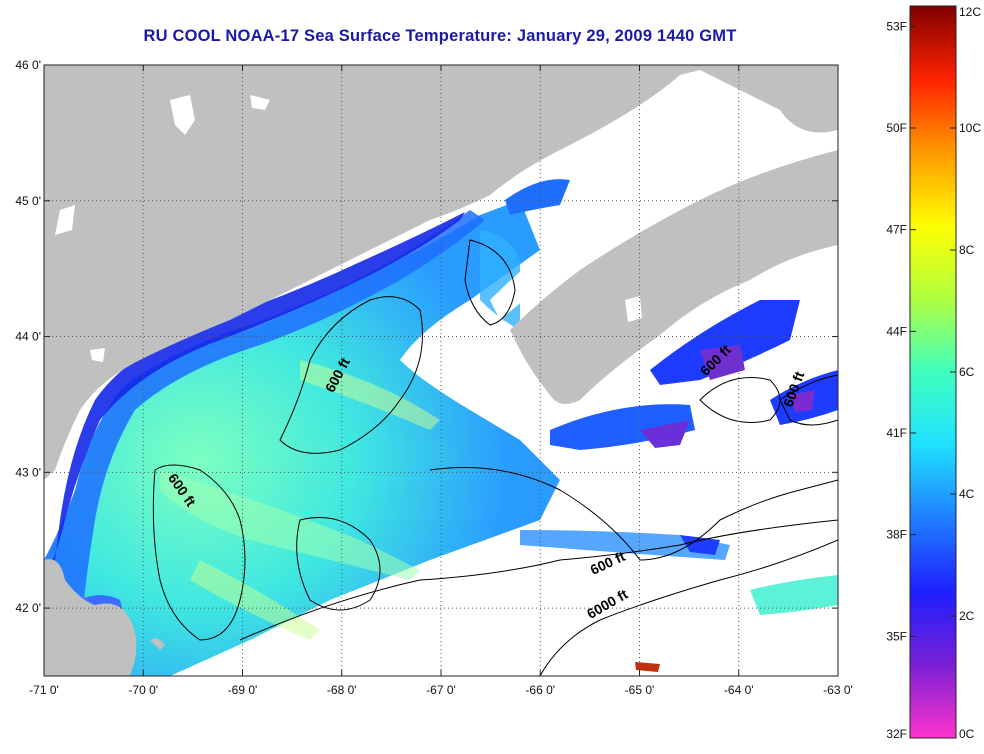  I want to click on colorbar-c-label: 4C, so click(967, 494).